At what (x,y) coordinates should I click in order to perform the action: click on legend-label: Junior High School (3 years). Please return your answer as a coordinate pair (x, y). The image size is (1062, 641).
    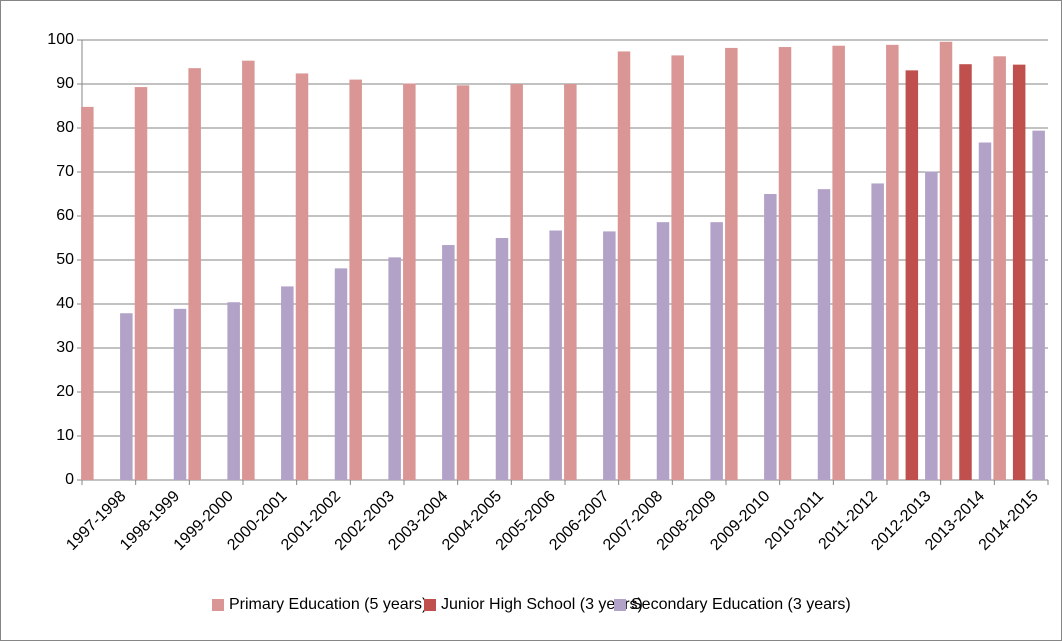
    Looking at the image, I should click on (542, 604).